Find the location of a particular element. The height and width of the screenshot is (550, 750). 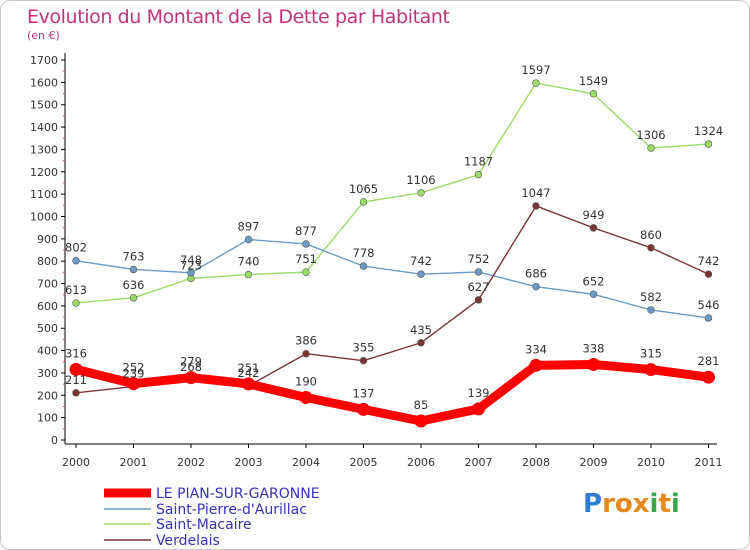

data-label: 636 is located at coordinates (134, 285).